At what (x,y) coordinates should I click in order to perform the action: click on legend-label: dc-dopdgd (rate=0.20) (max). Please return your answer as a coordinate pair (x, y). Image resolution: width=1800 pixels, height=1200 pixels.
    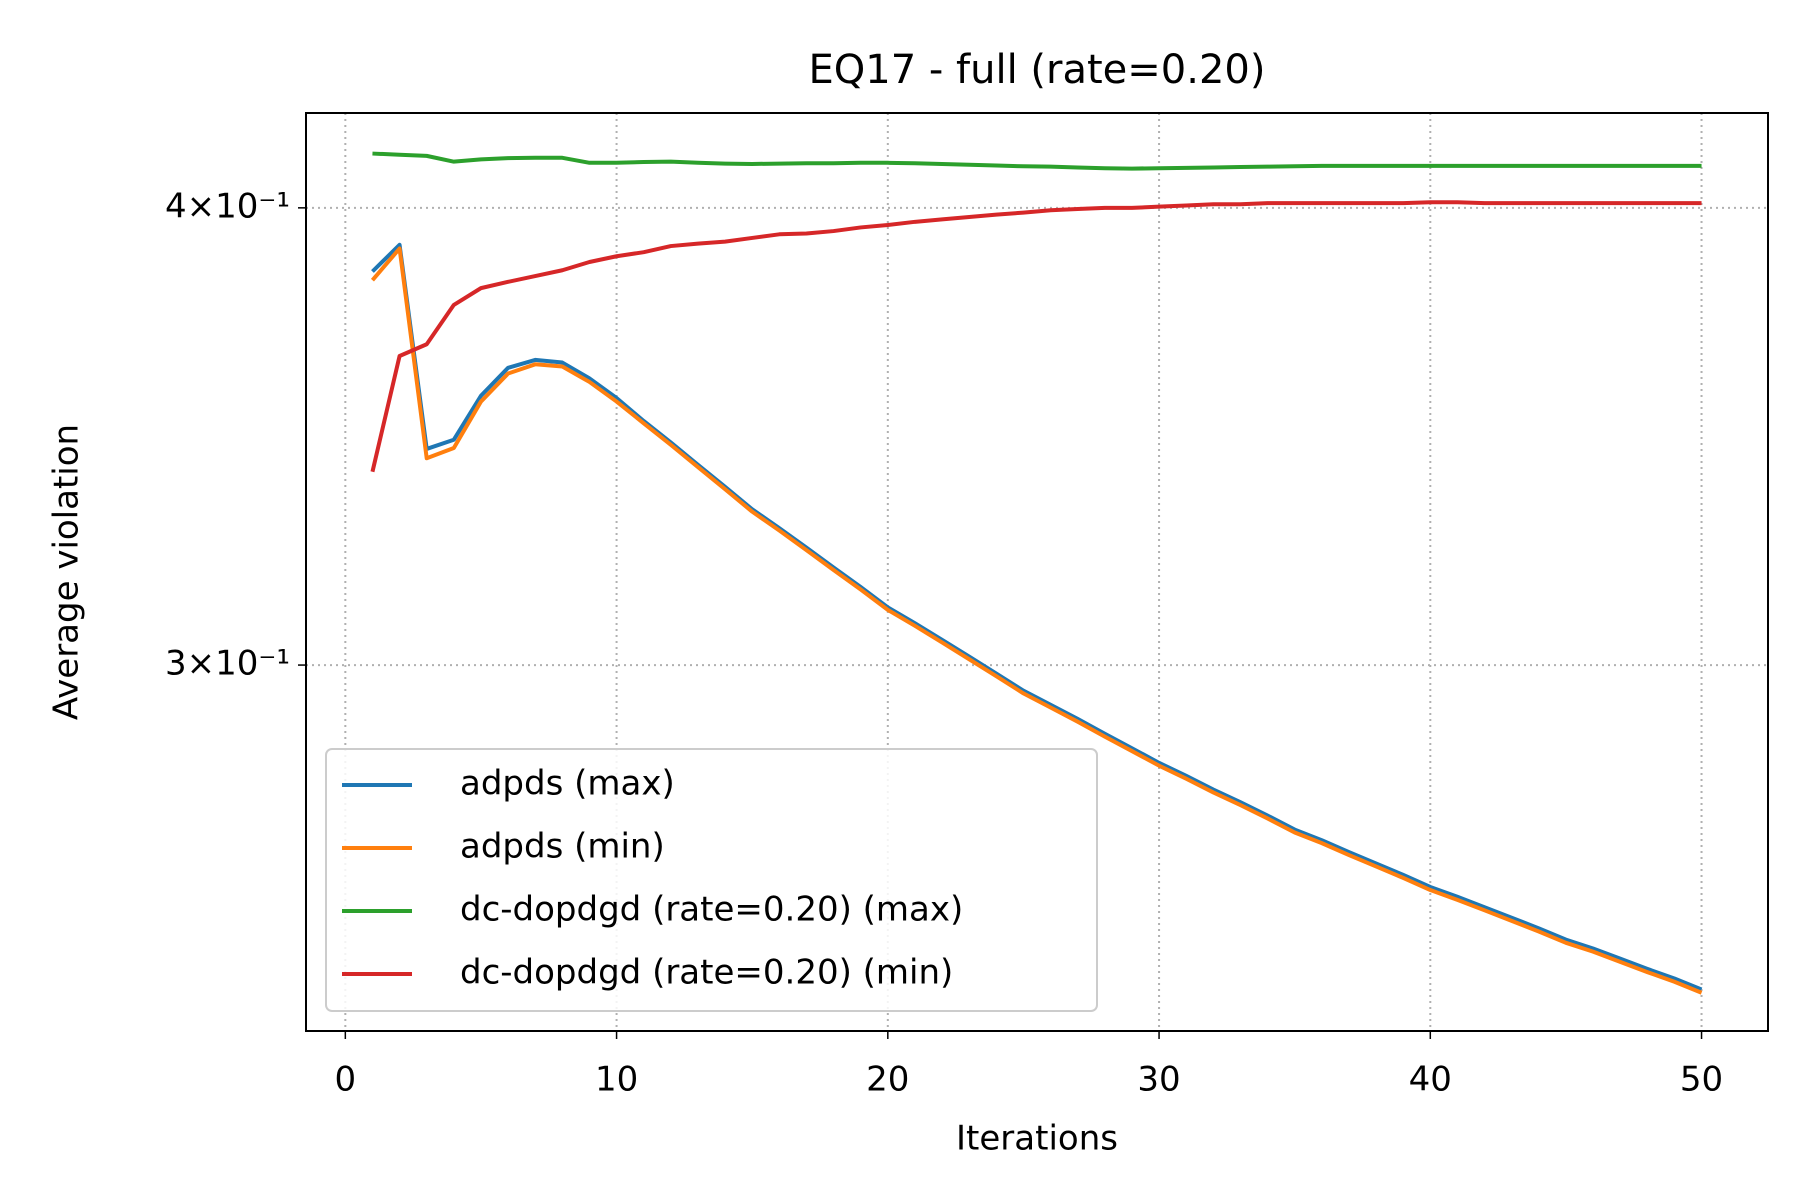
    Looking at the image, I should click on (711, 910).